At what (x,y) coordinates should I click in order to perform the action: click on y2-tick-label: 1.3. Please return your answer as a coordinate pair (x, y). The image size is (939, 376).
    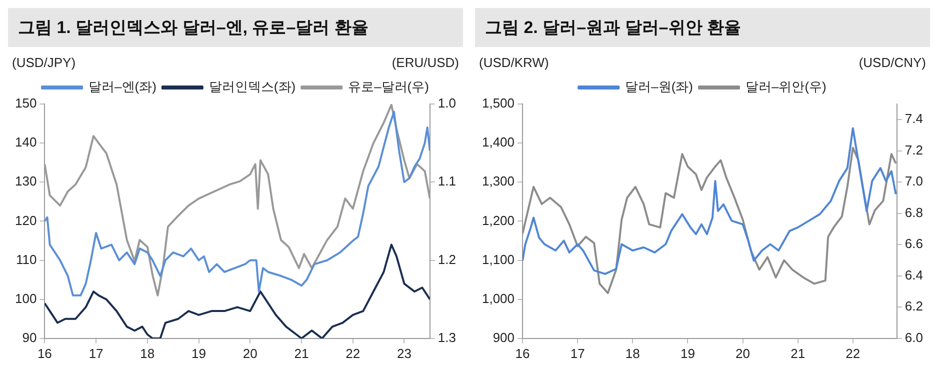
    Looking at the image, I should click on (447, 337).